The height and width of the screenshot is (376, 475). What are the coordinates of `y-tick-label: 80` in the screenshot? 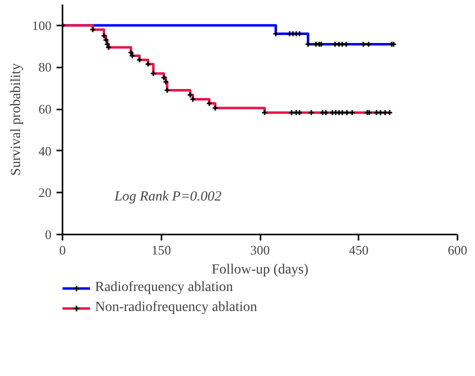 It's located at (45, 67).